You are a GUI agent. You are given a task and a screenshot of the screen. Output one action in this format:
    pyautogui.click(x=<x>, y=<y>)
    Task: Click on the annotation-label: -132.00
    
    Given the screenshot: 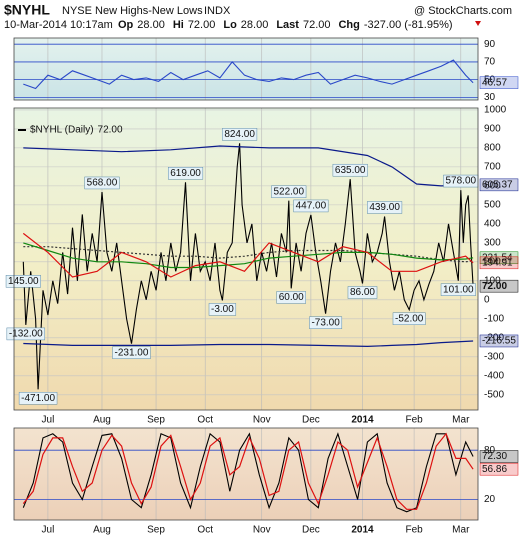 What is the action you would take?
    pyautogui.click(x=26, y=334)
    